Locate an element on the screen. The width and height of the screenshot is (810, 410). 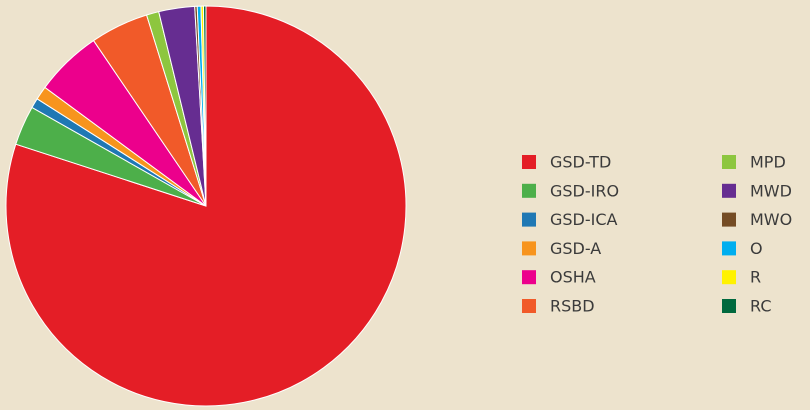
legend-label: GSD-IRO is located at coordinates (584, 190).